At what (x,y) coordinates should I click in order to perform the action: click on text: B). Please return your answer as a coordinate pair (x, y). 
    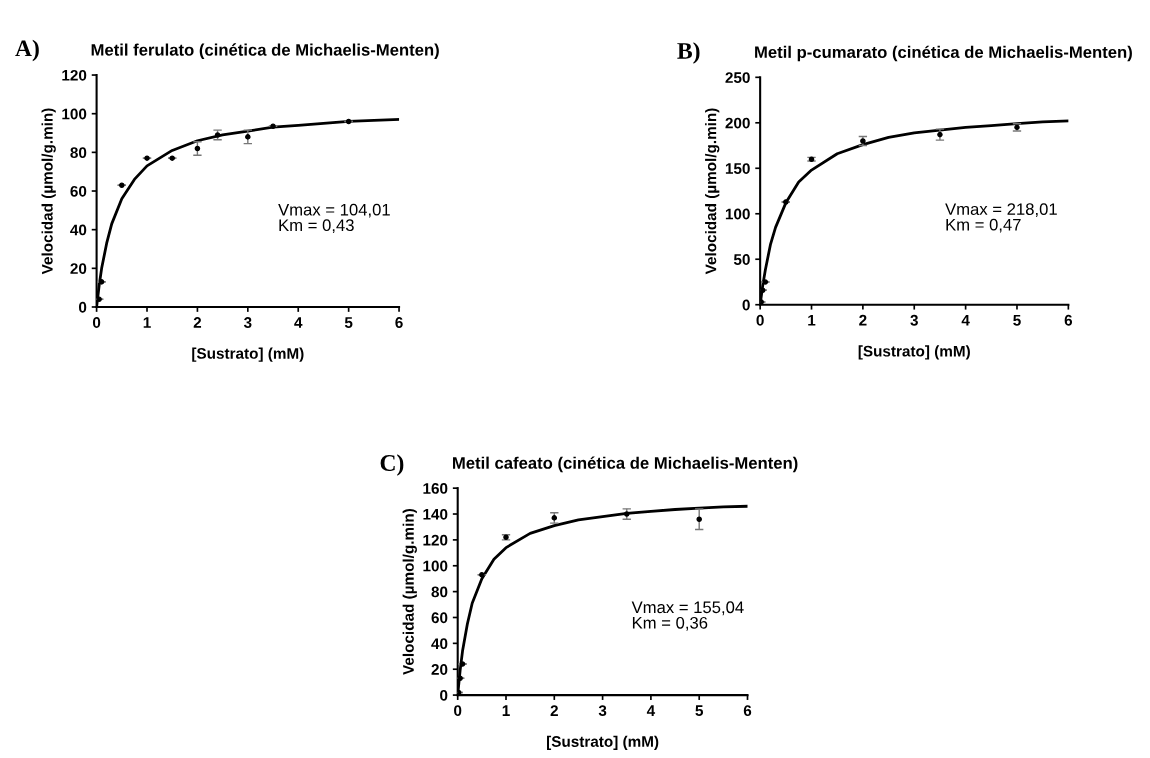
    Looking at the image, I should click on (688, 53).